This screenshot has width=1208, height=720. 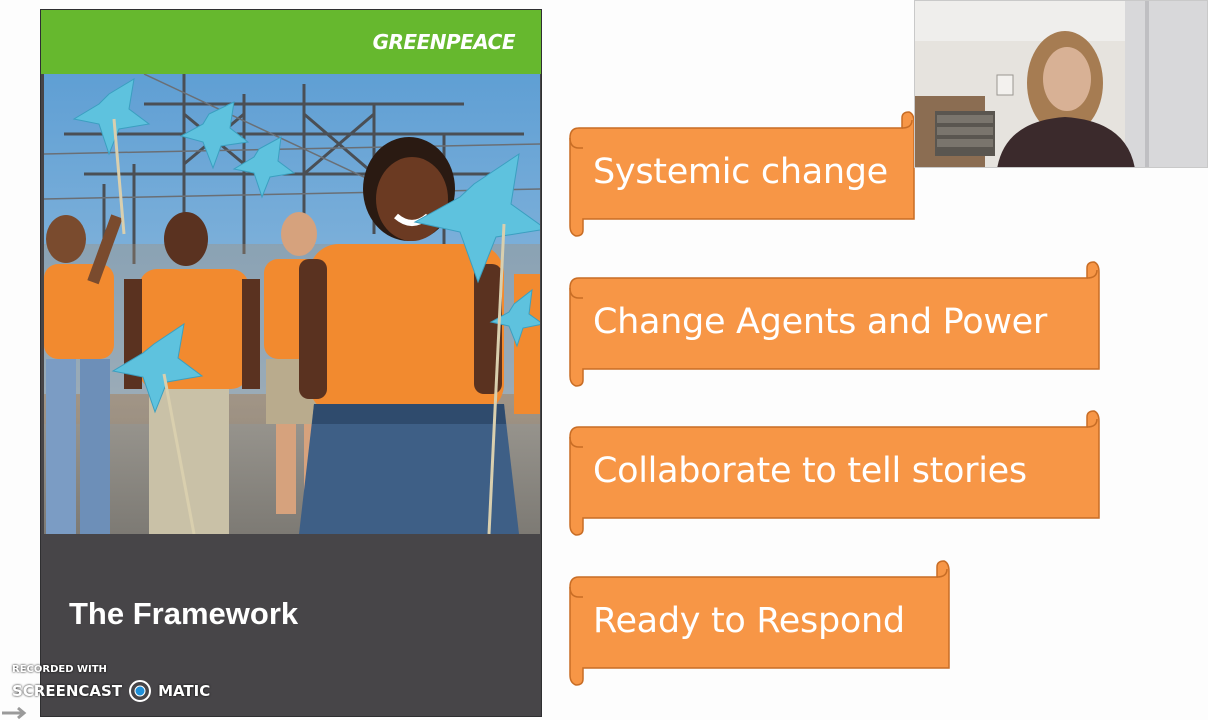 What do you see at coordinates (14, 713) in the screenshot?
I see `arrow-icon` at bounding box center [14, 713].